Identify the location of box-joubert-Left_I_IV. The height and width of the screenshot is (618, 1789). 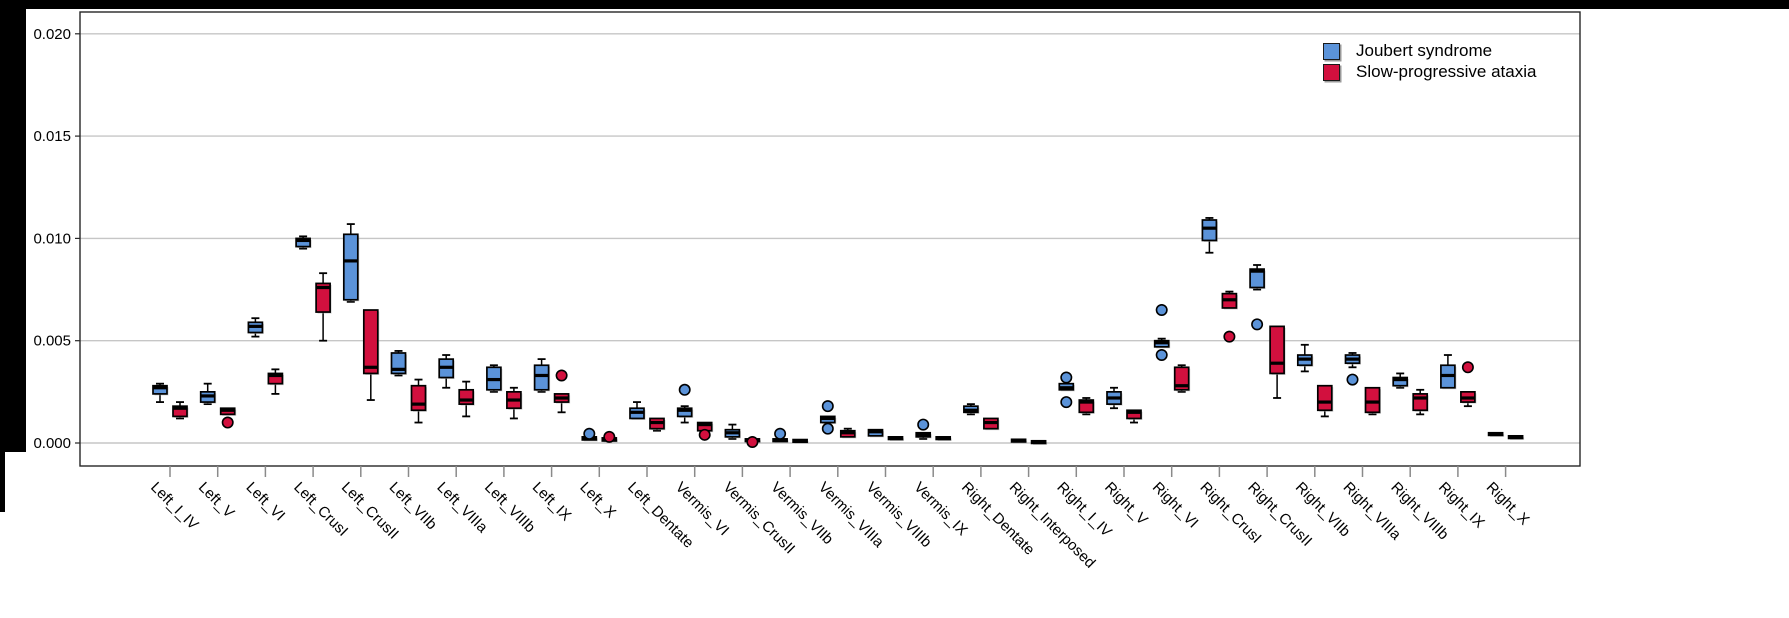
(160, 389).